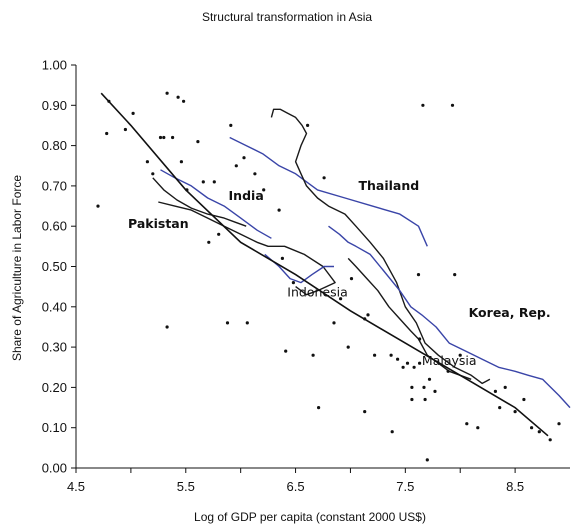  I want to click on annotation-label: Thailand, so click(389, 185).